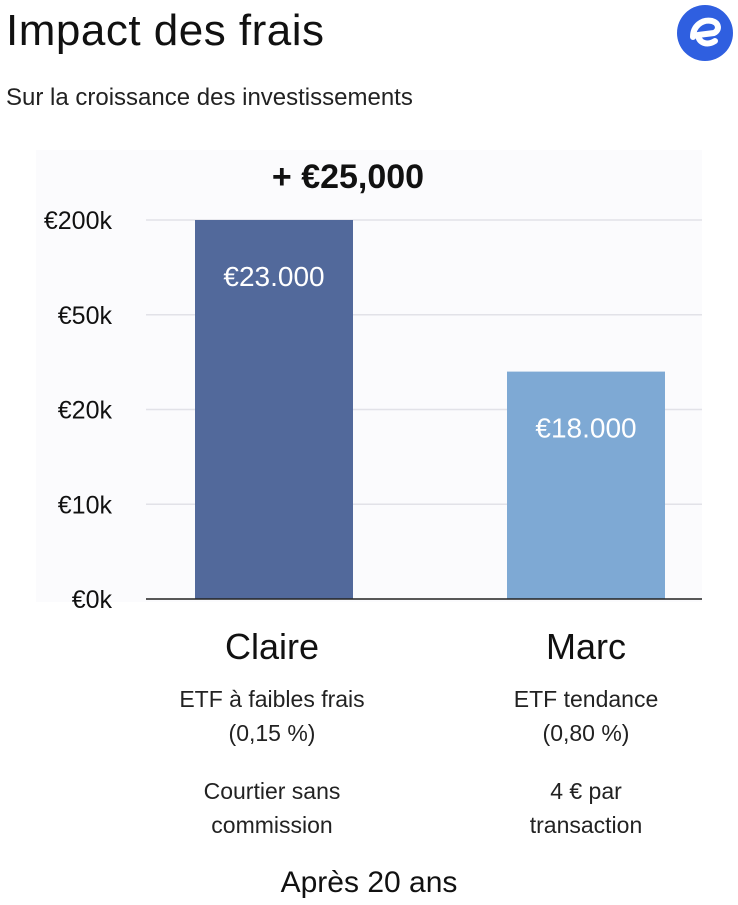 This screenshot has width=738, height=905. What do you see at coordinates (705, 33) in the screenshot?
I see `e-logo-icon` at bounding box center [705, 33].